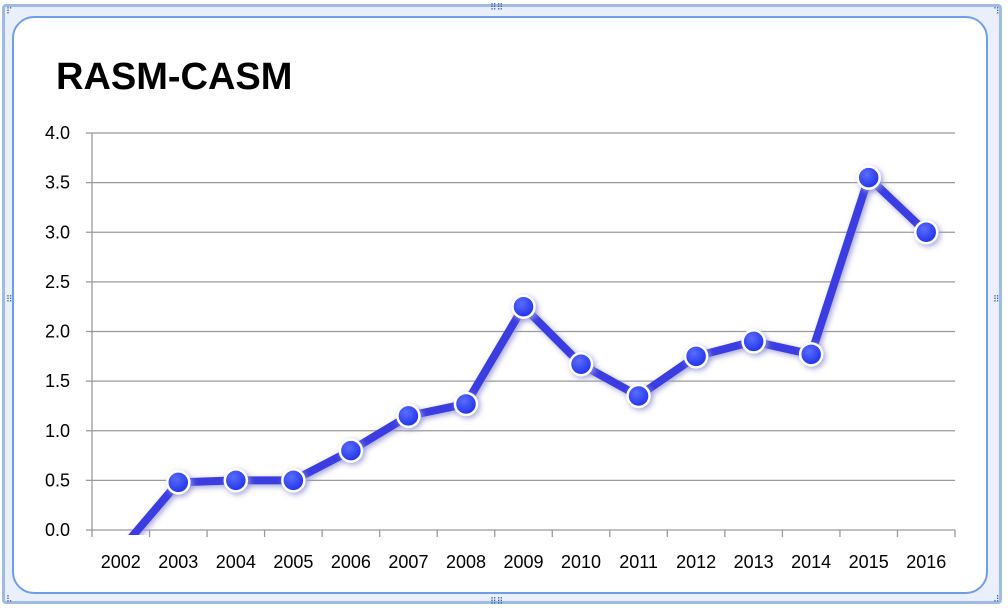 The width and height of the screenshot is (1008, 612). I want to click on y-tick-labels: 0.0 0.5 1.0 1.5 2.0 2.5 3.0 3.5 4.0, so click(57, 331).